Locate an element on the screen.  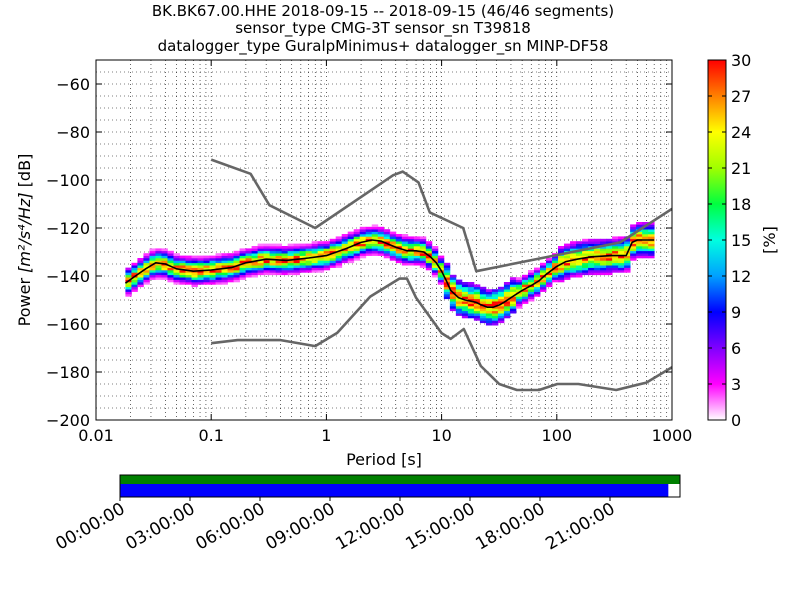
colorbar-tick-label: 30 is located at coordinates (741, 60).